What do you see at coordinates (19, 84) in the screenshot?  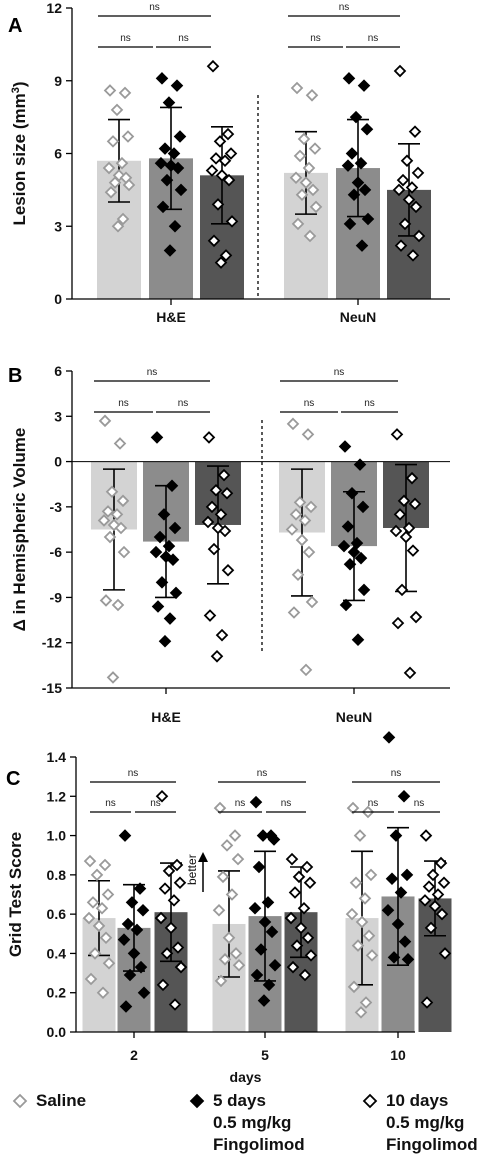 I see `y-axis-title-close: )` at bounding box center [19, 84].